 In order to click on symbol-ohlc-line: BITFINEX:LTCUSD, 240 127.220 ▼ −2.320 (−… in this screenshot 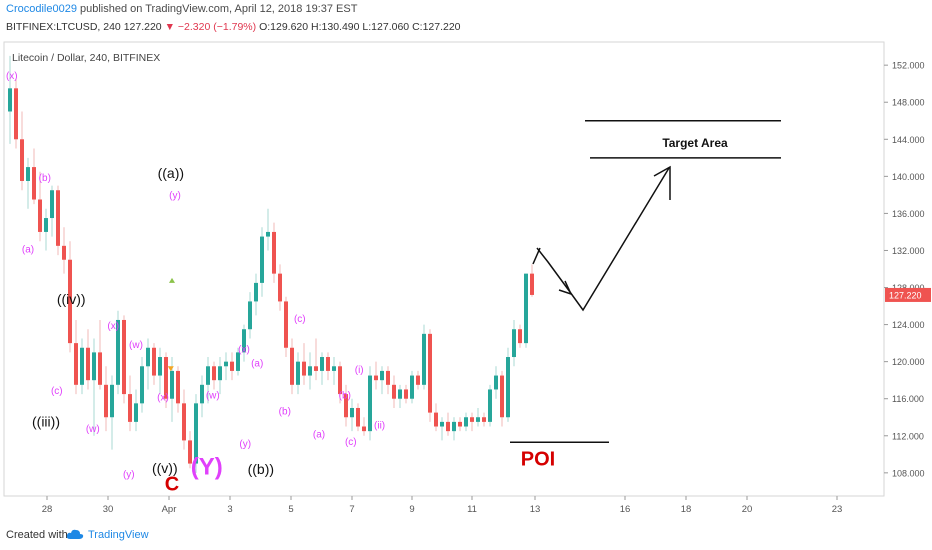, I will do `click(233, 27)`.